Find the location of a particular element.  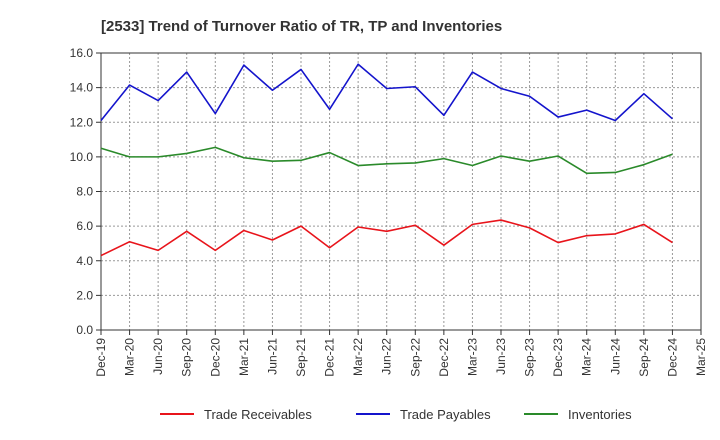

x-tick-label: Mar-21 is located at coordinates (244, 357).